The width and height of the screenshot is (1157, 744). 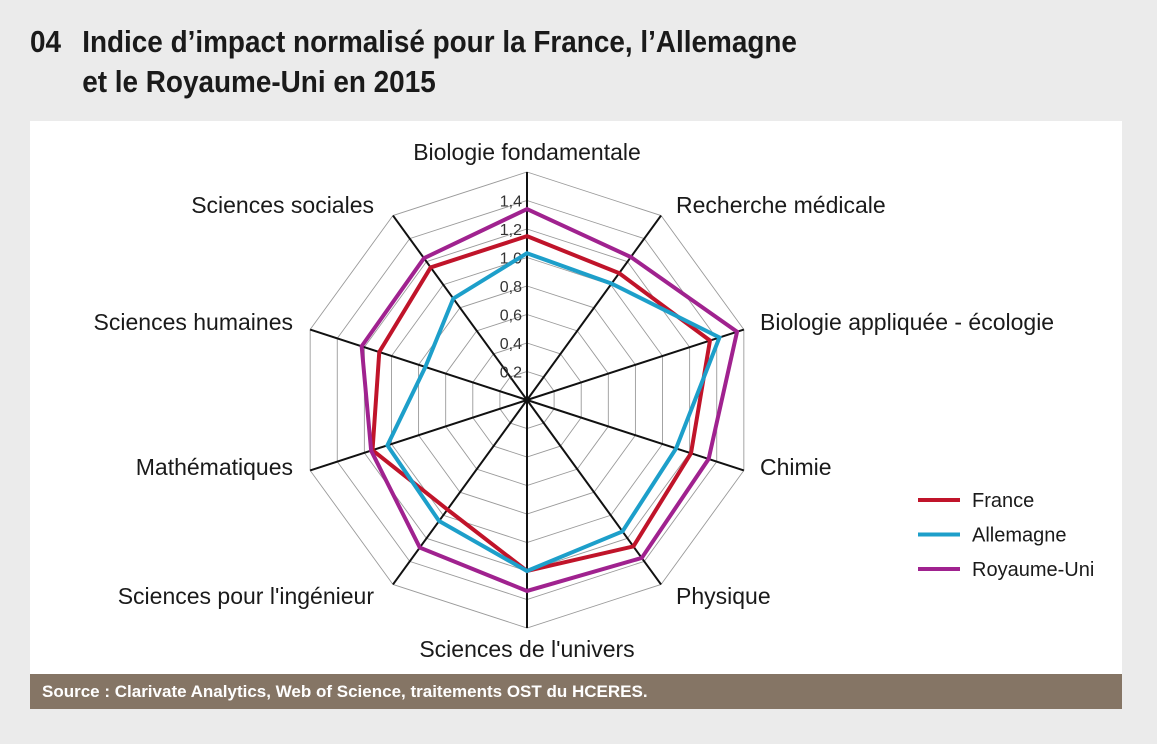 What do you see at coordinates (193, 322) in the screenshot?
I see `category-label: Sciences humaines` at bounding box center [193, 322].